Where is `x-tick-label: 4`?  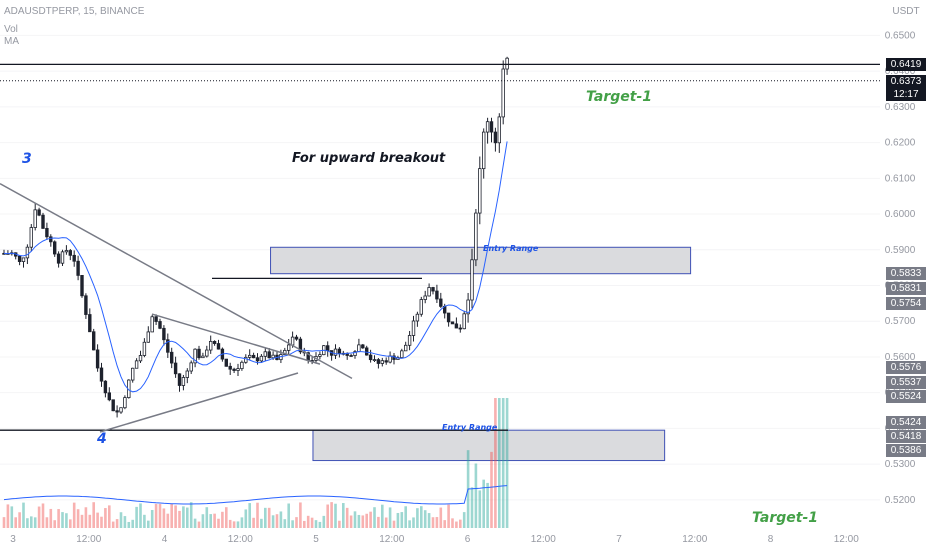 x-tick-label: 4 is located at coordinates (165, 539).